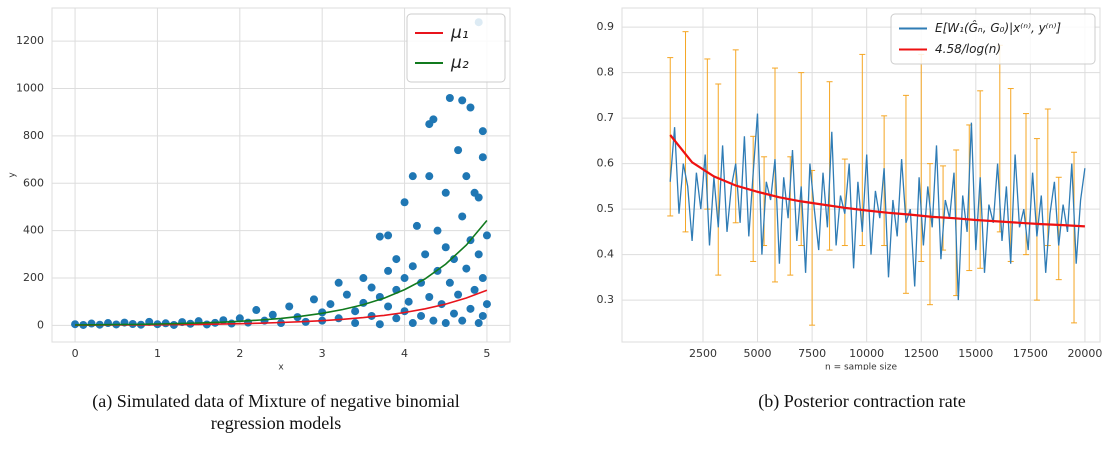  What do you see at coordinates (30, 40) in the screenshot?
I see `y-tick-label: 1200` at bounding box center [30, 40].